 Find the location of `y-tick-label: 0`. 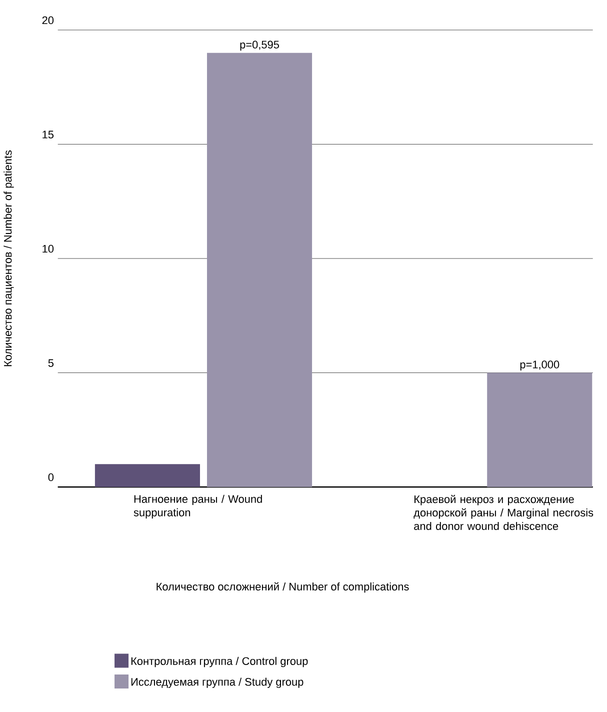

y-tick-label: 0 is located at coordinates (51, 477).